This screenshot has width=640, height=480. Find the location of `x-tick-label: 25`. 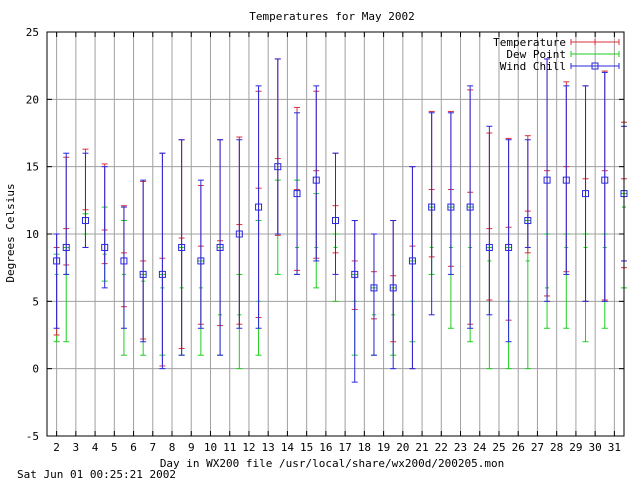

x-tick-label: 25 is located at coordinates (498, 447).